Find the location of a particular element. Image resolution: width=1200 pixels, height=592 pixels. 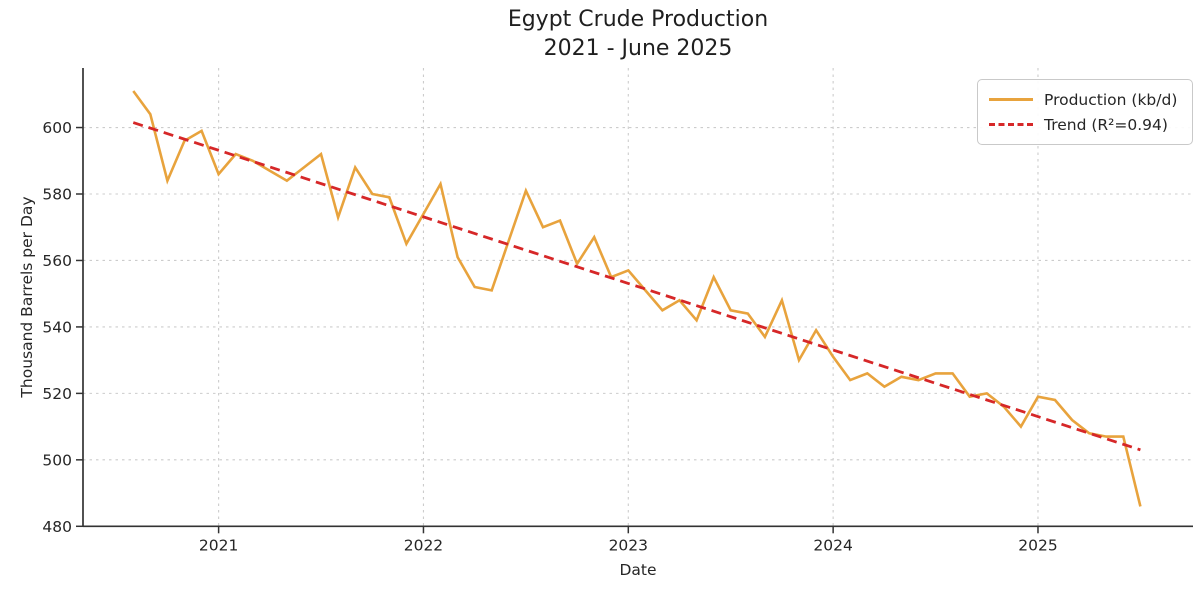

production-line-swatch is located at coordinates (1011, 99).